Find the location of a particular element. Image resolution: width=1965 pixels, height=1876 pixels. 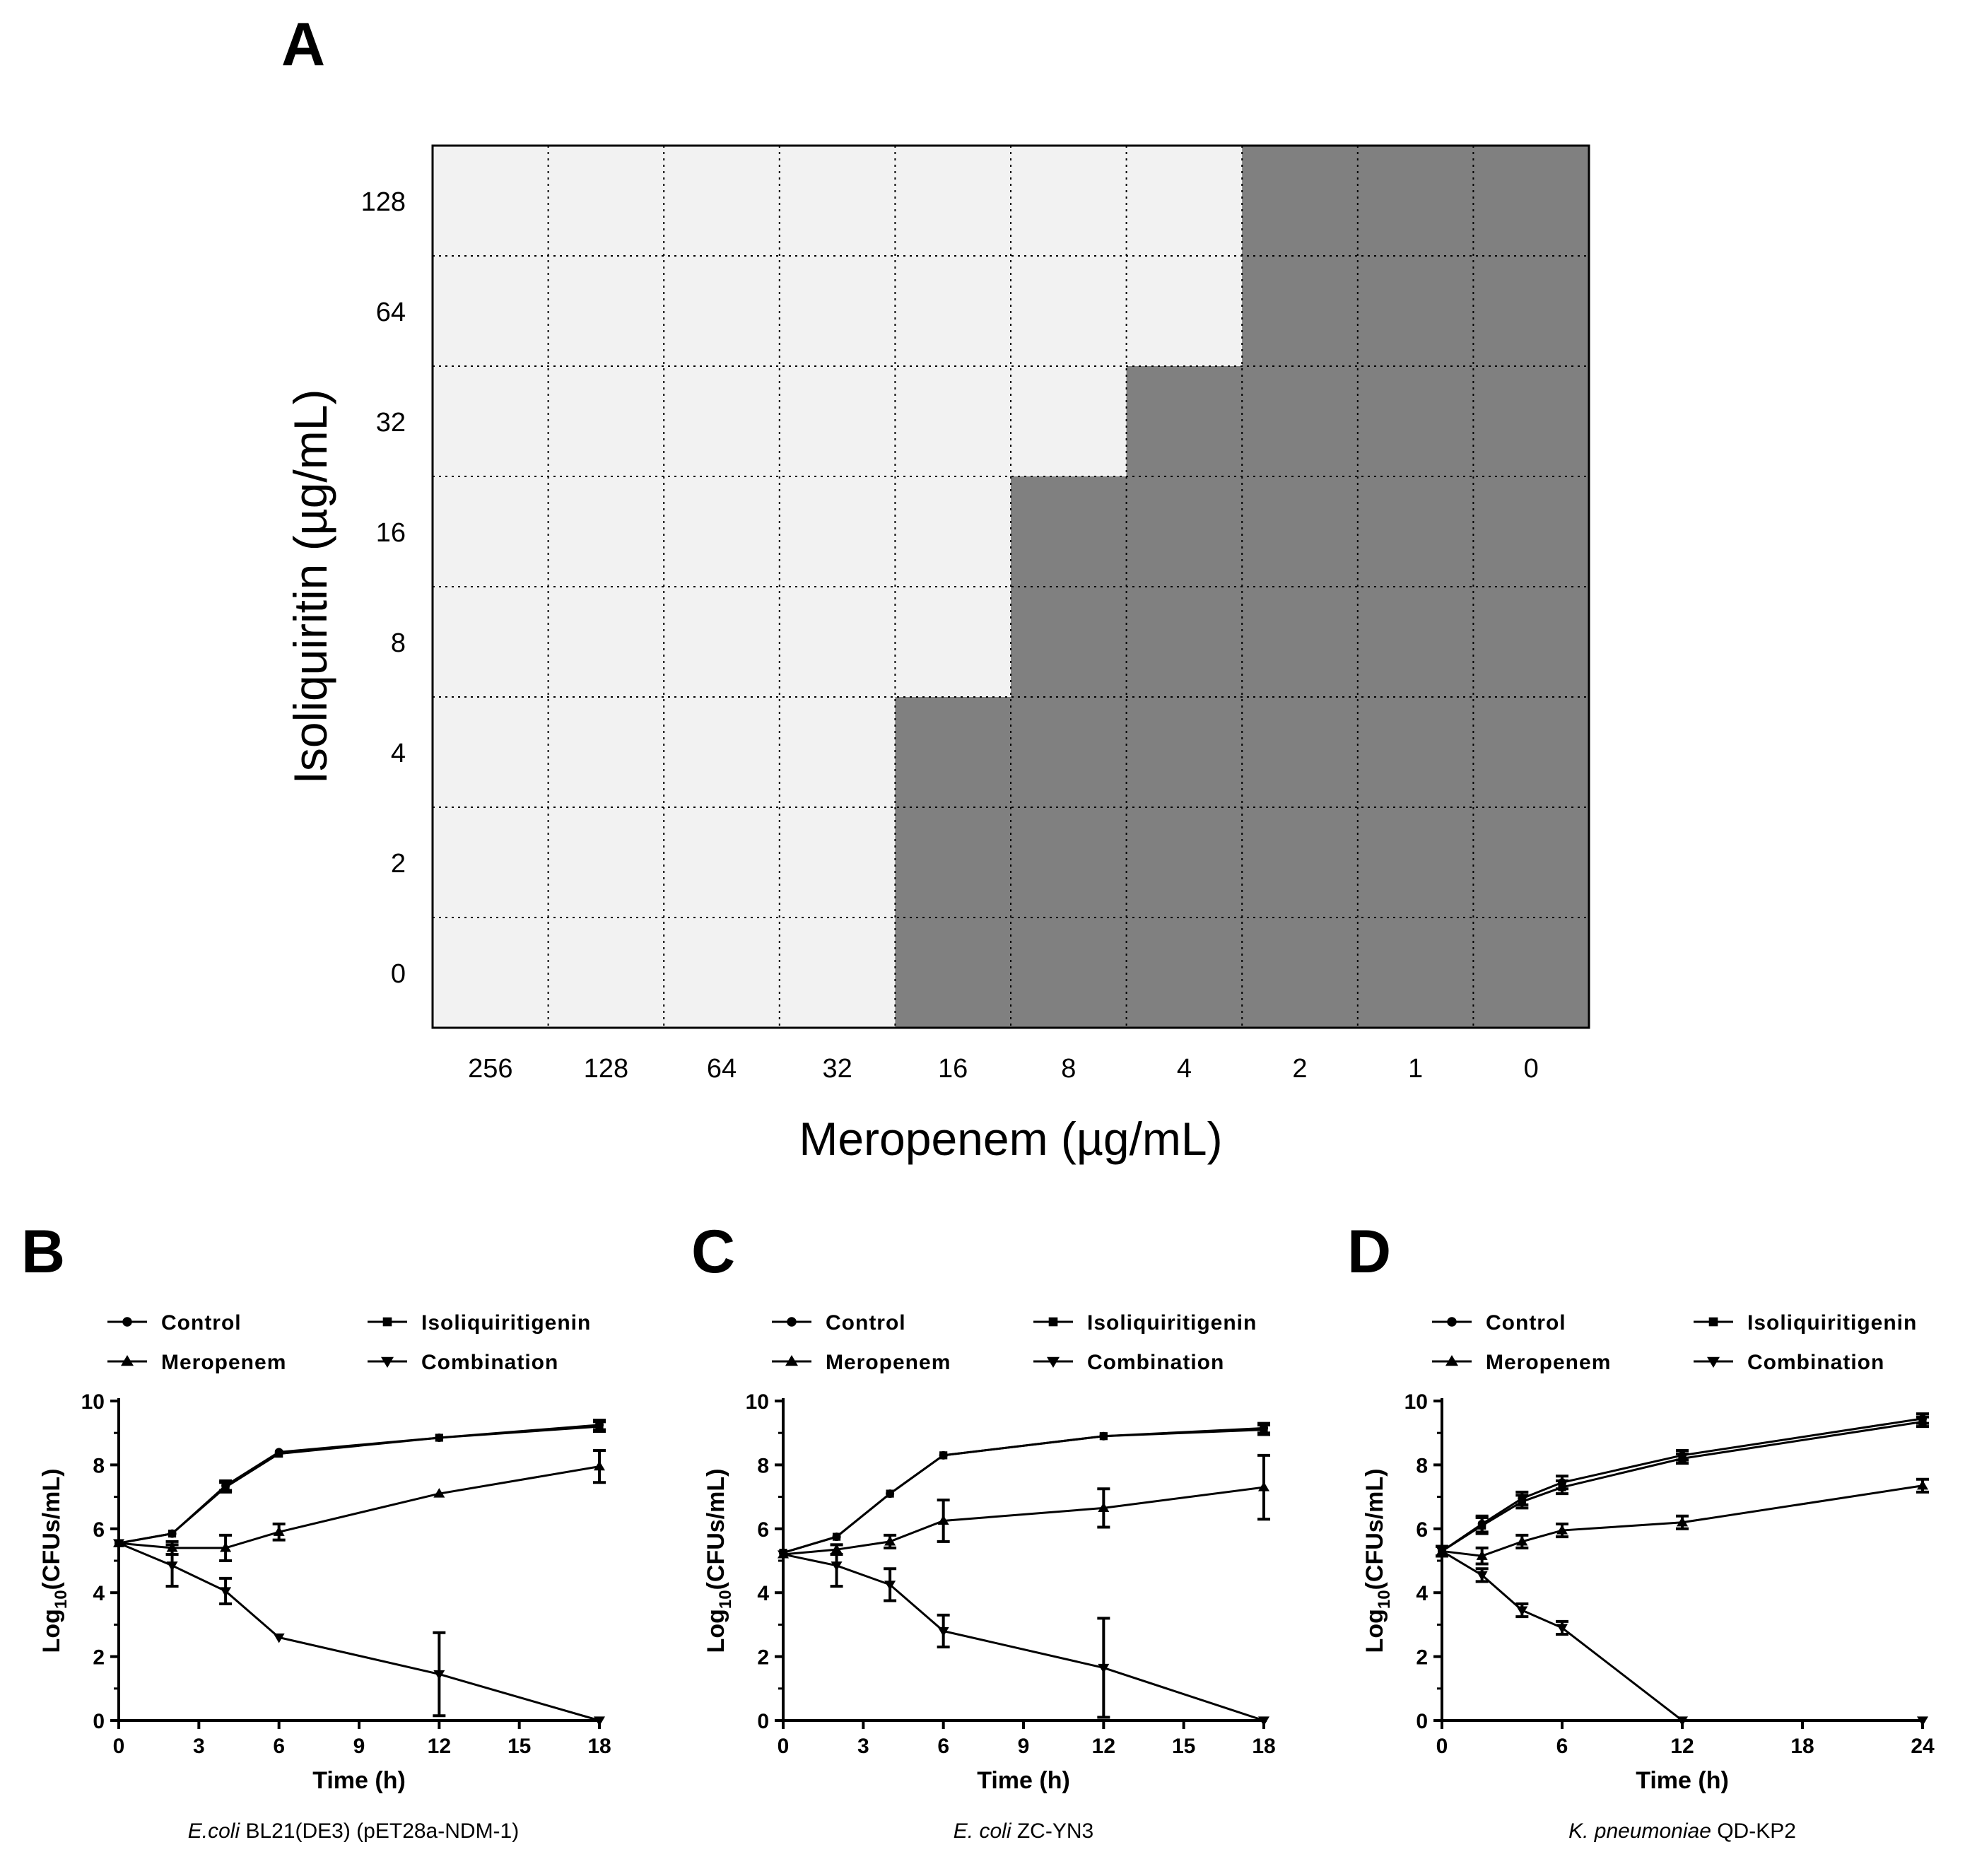

series-control is located at coordinates (1683, 1485).